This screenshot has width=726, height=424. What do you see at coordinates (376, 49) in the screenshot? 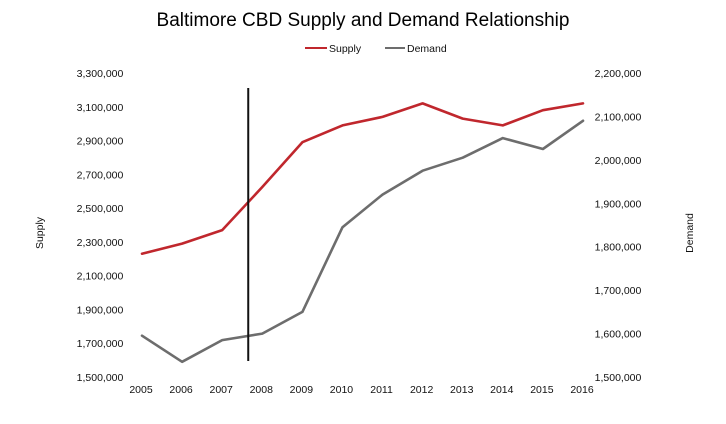
I see `legend: Supply Demand` at bounding box center [376, 49].